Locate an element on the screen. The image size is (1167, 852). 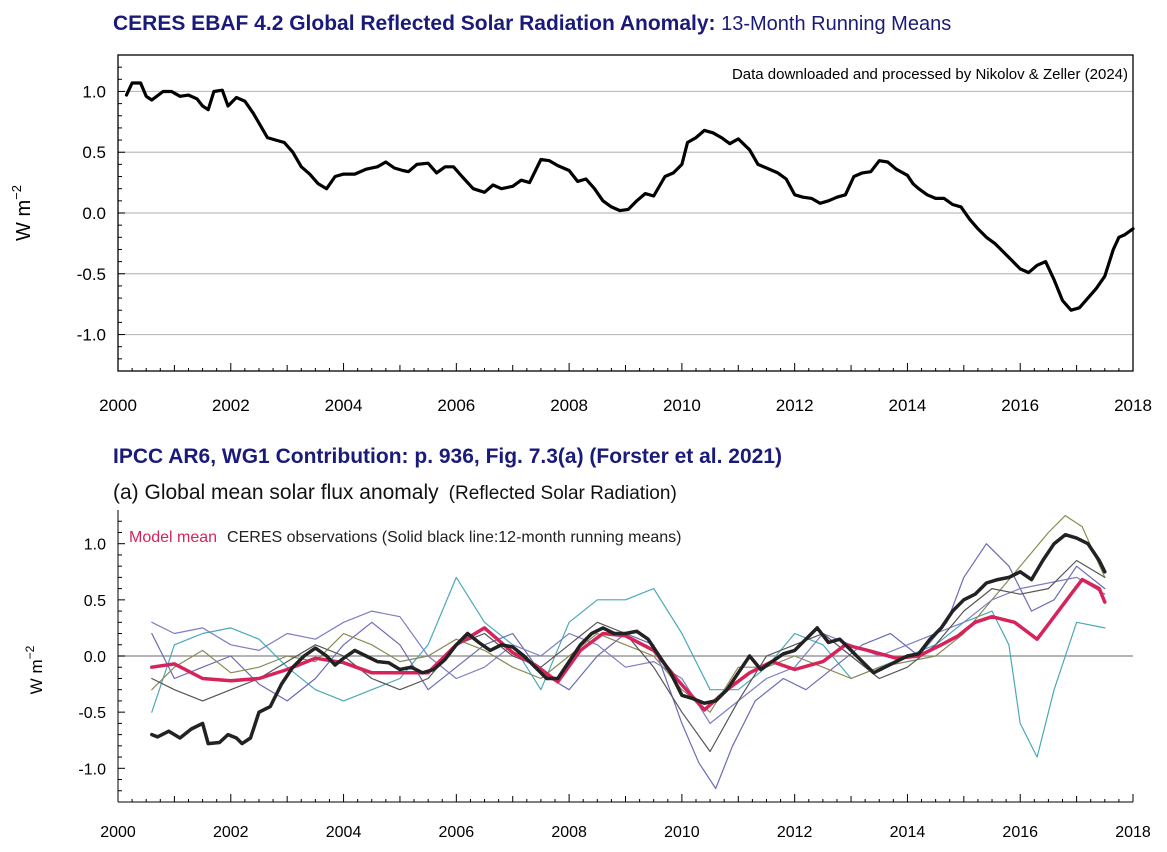
top-ytick-label-2: 0.0 is located at coordinates (94, 213).